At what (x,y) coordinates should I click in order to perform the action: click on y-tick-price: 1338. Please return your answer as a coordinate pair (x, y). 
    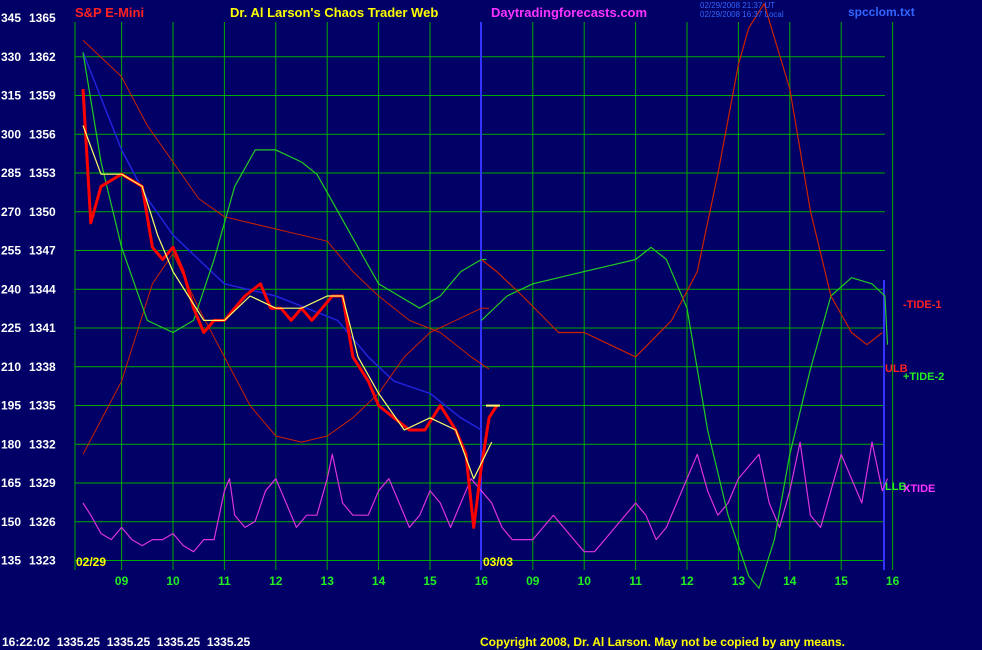
    Looking at the image, I should click on (42, 367).